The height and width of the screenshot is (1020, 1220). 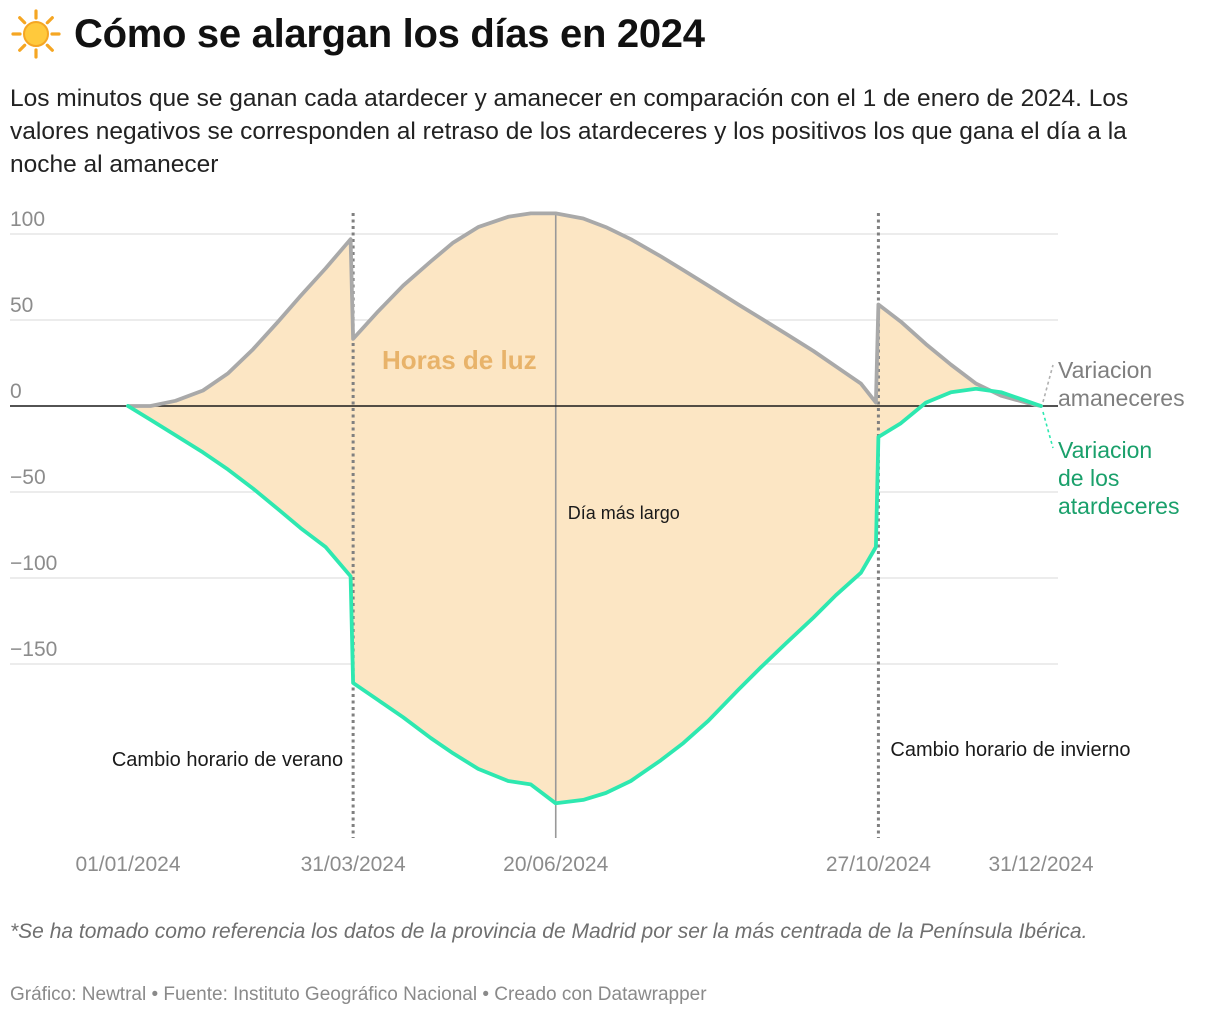 I want to click on x-tick-label: 27/10/2024, so click(x=878, y=864).